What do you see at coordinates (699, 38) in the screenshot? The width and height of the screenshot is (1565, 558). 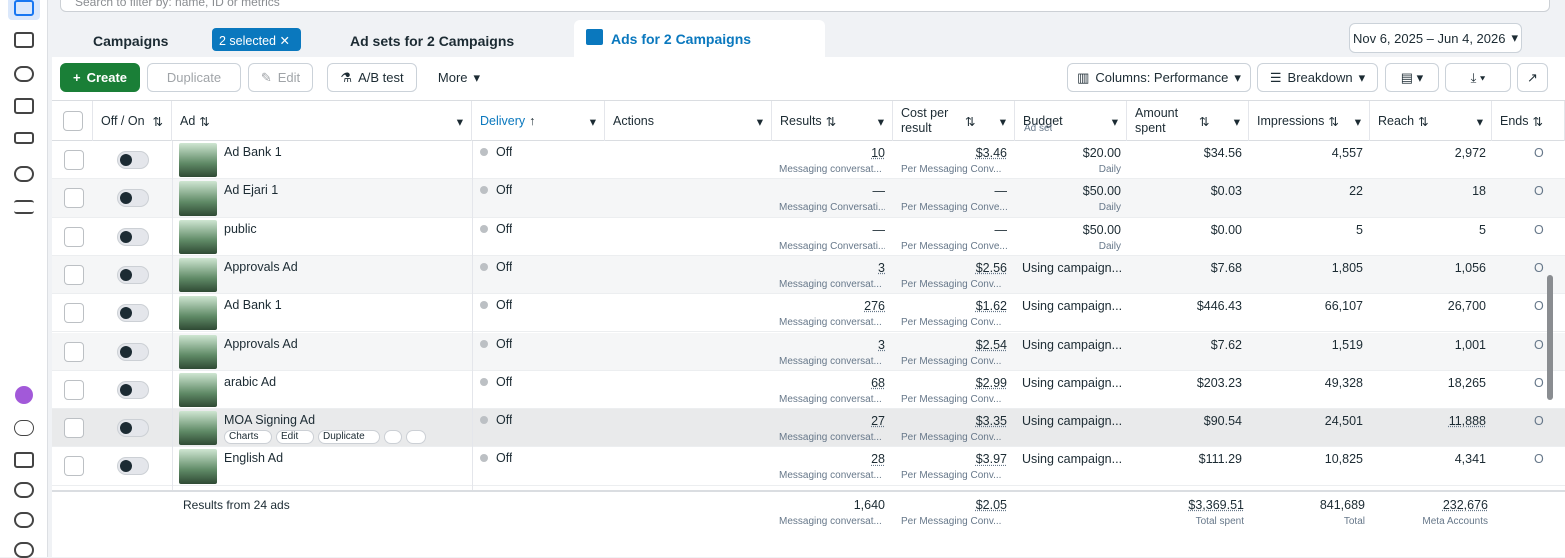 I see `tab-ads: Ads for 2 Campaigns` at bounding box center [699, 38].